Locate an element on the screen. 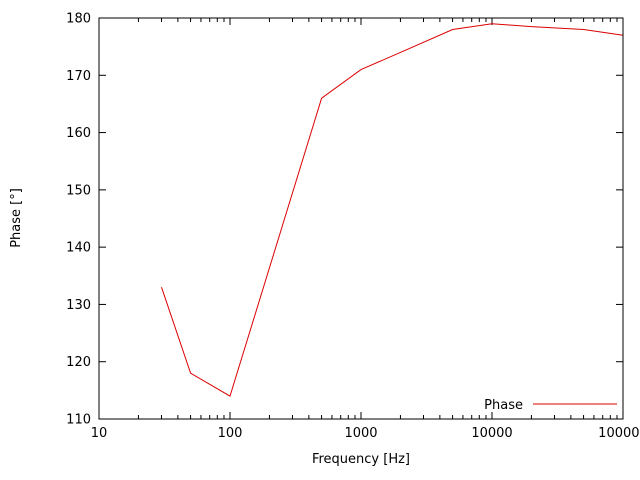 This screenshot has width=640, height=480. legend-label: Phase is located at coordinates (503, 405).